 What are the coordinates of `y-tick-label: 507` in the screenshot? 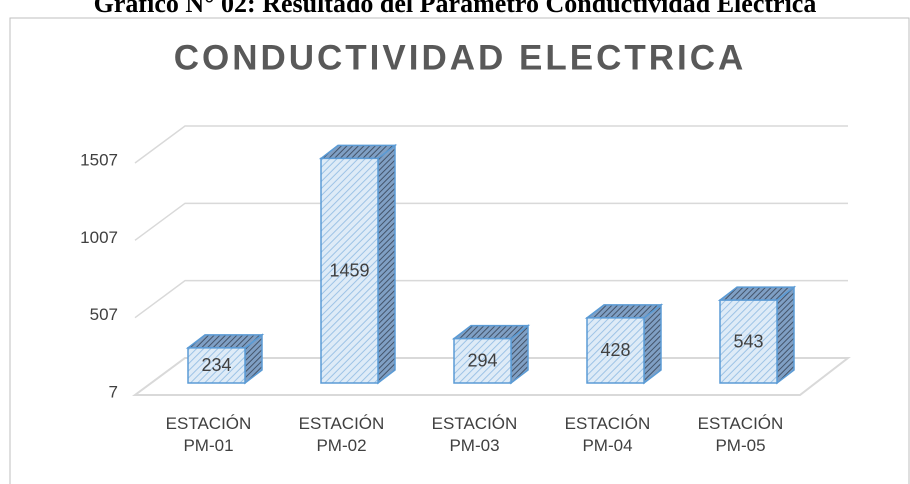 It's located at (104, 314).